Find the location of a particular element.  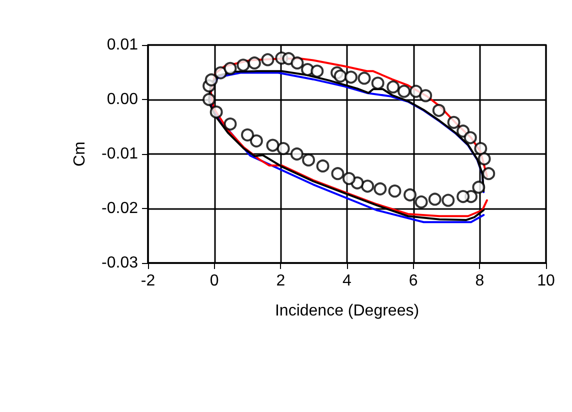

y-tick-label: -0.02 is located at coordinates (120, 208).